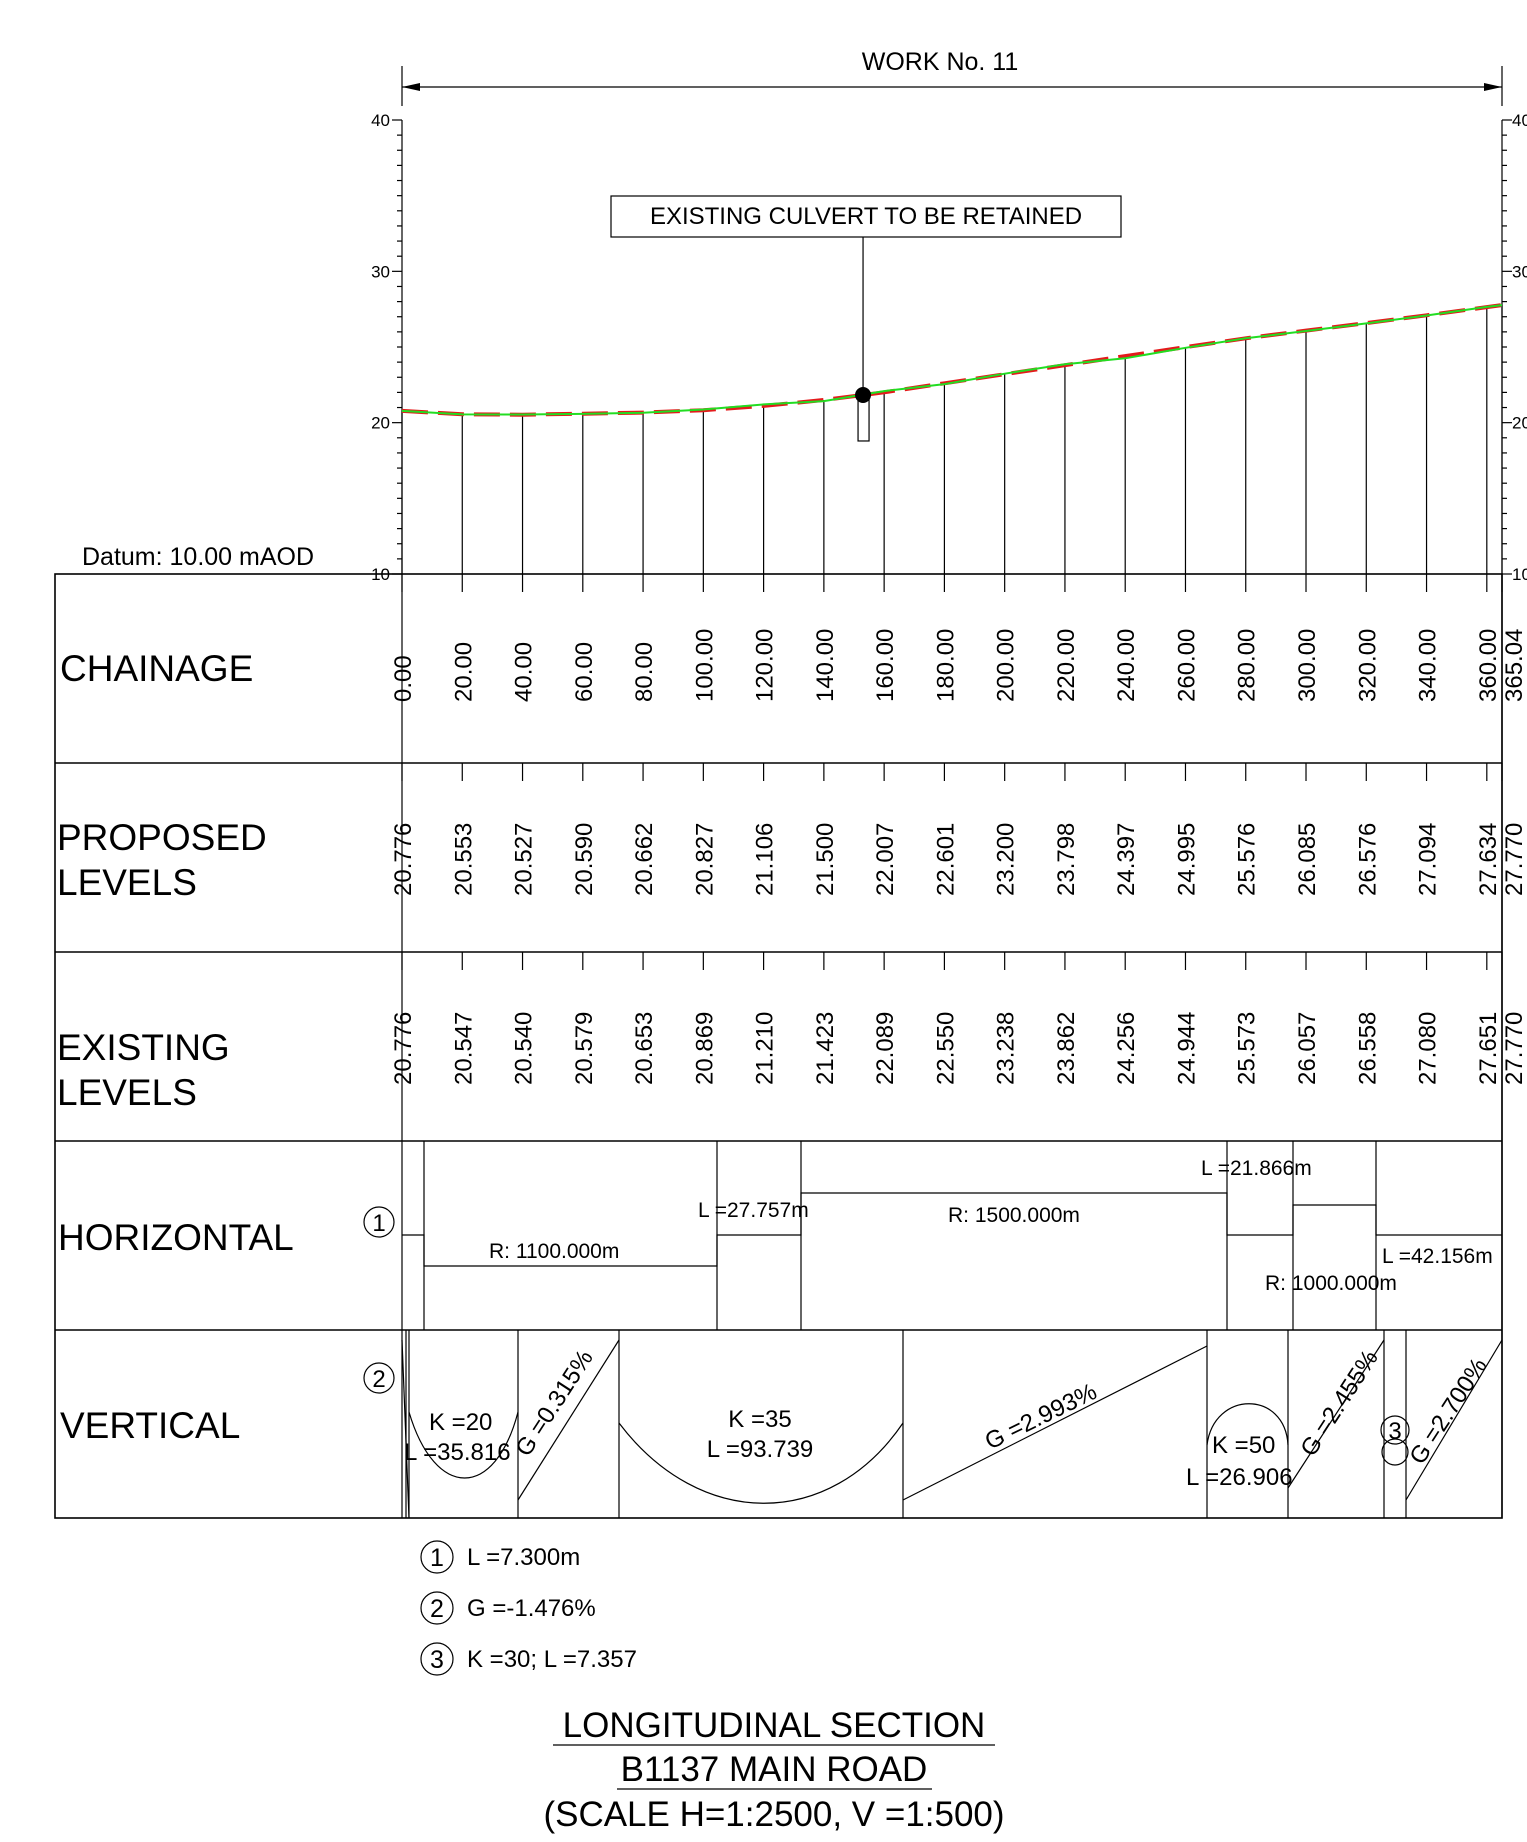  I want to click on proposed-level-label: 24.995, so click(1186, 859).